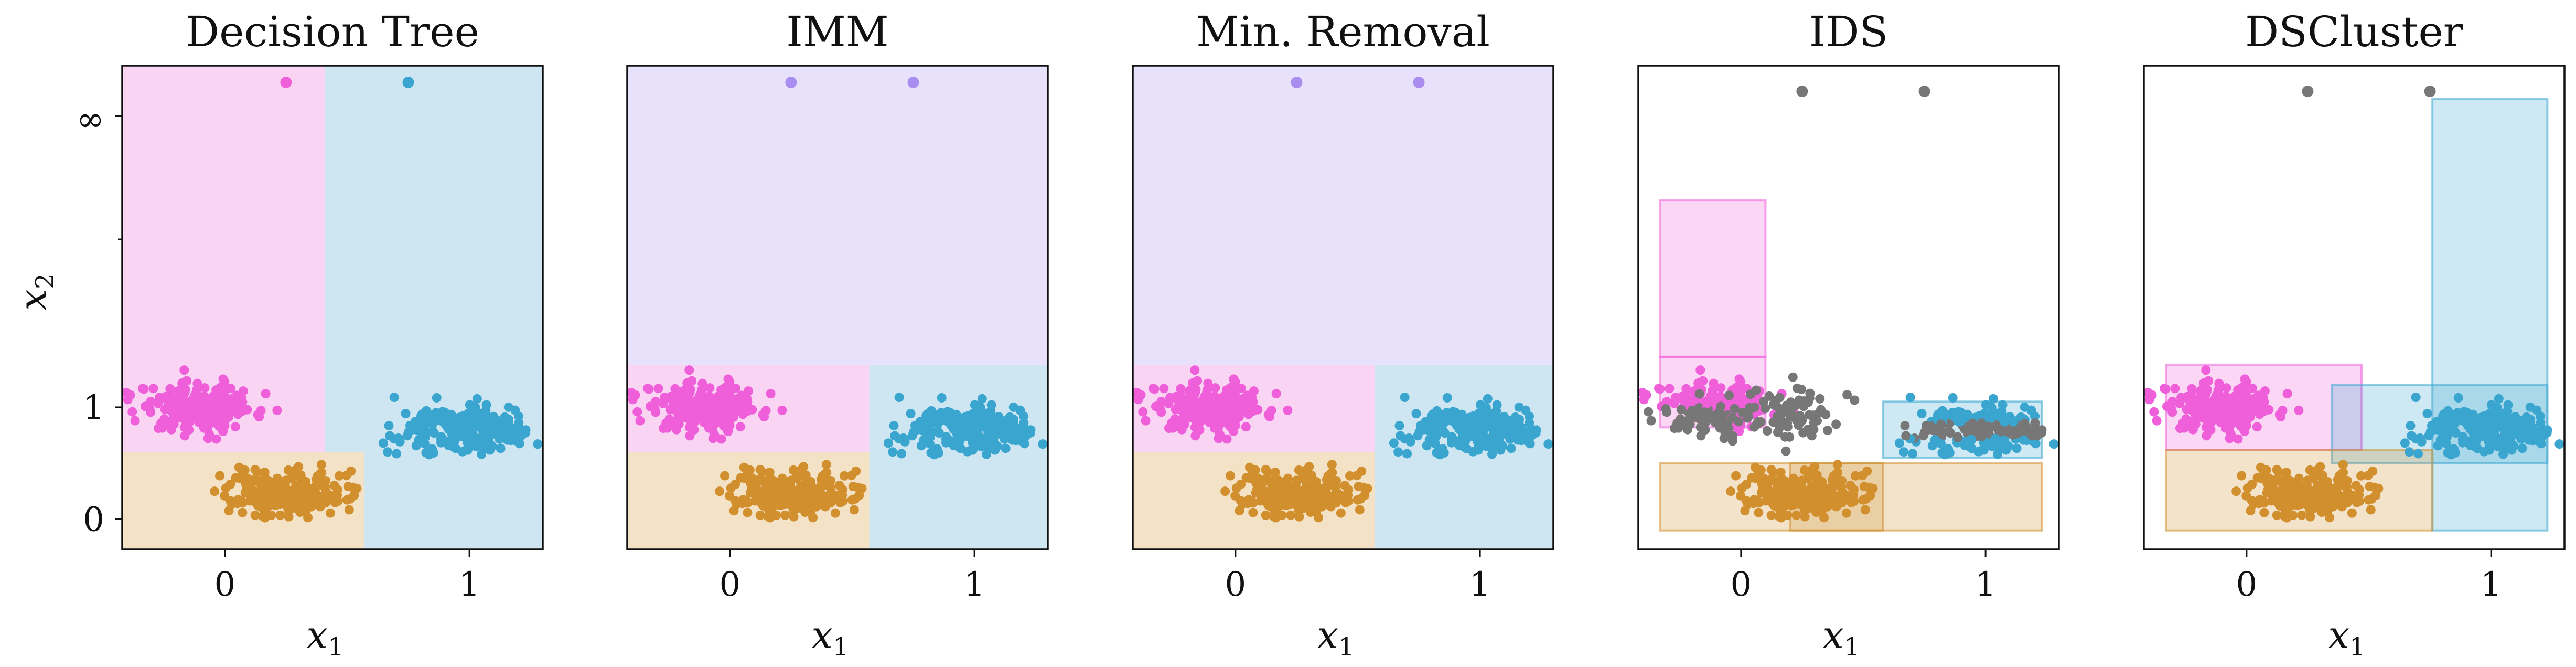 This screenshot has height=667, width=2576. What do you see at coordinates (974, 584) in the screenshot?
I see `x-tick-label: 1` at bounding box center [974, 584].